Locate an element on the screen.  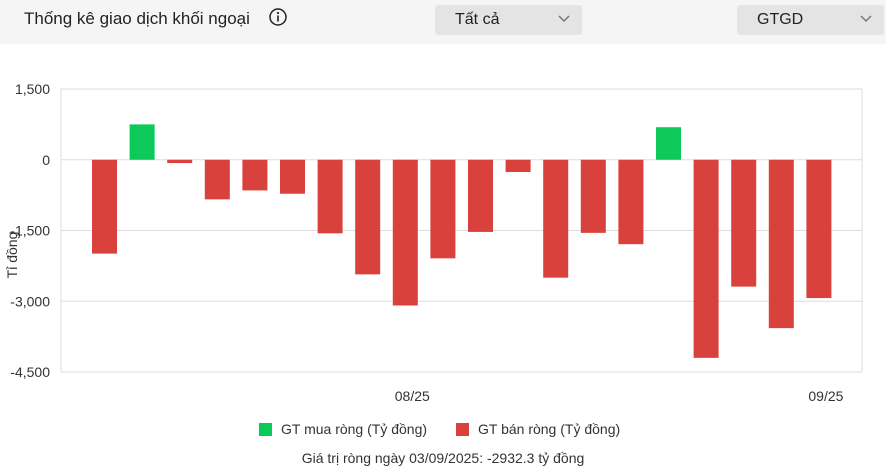
legend-buy-swatch is located at coordinates (265, 429).